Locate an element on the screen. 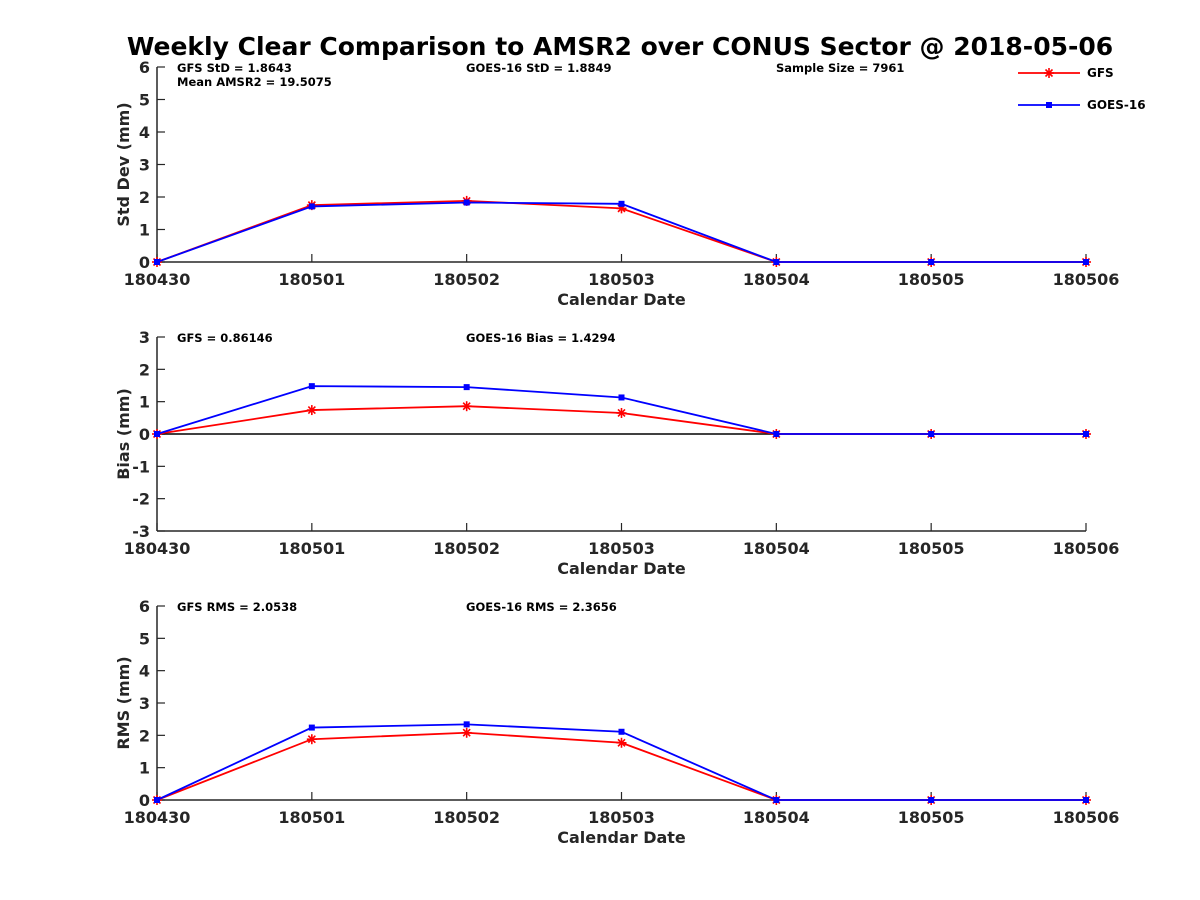 This screenshot has height=900, width=1200. annotation: GFS = 0.86146 is located at coordinates (225, 338).